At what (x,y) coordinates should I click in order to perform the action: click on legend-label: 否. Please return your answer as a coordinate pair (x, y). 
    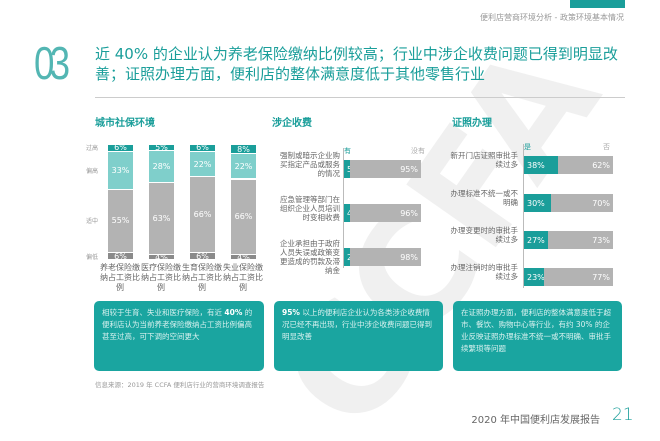
    Looking at the image, I should click on (606, 147).